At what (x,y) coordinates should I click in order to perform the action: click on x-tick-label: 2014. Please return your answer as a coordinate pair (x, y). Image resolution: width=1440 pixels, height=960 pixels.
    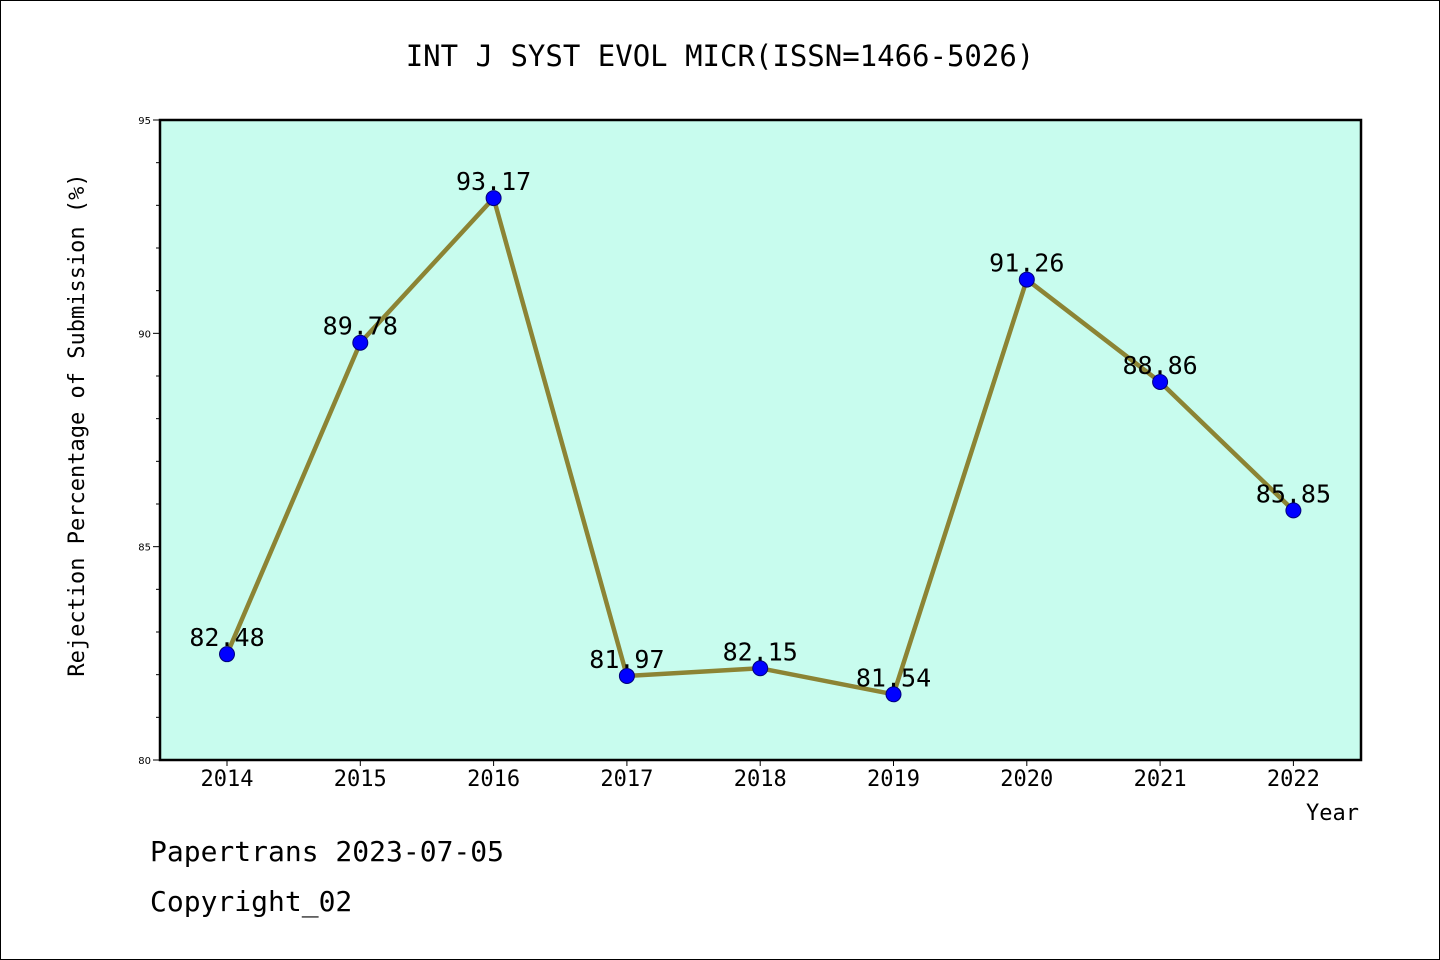
    Looking at the image, I should click on (227, 779).